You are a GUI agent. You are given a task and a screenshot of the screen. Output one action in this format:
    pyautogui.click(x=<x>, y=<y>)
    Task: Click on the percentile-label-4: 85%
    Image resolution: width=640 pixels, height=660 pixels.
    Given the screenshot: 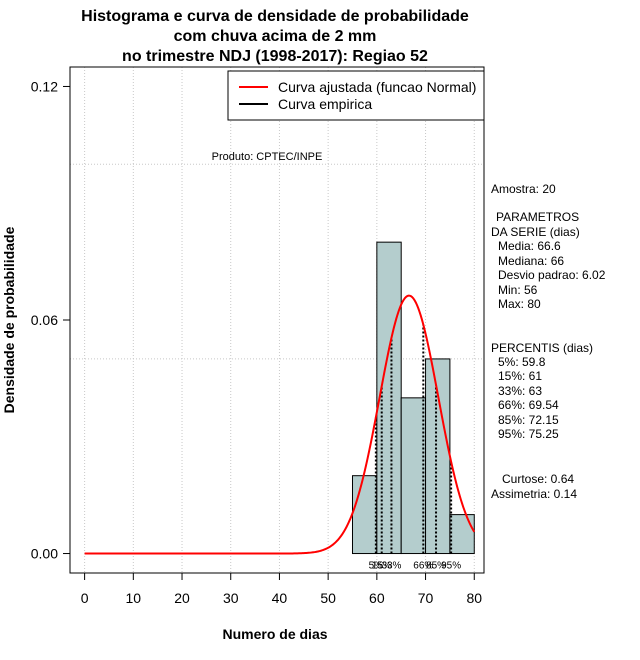 What is the action you would take?
    pyautogui.click(x=436, y=566)
    